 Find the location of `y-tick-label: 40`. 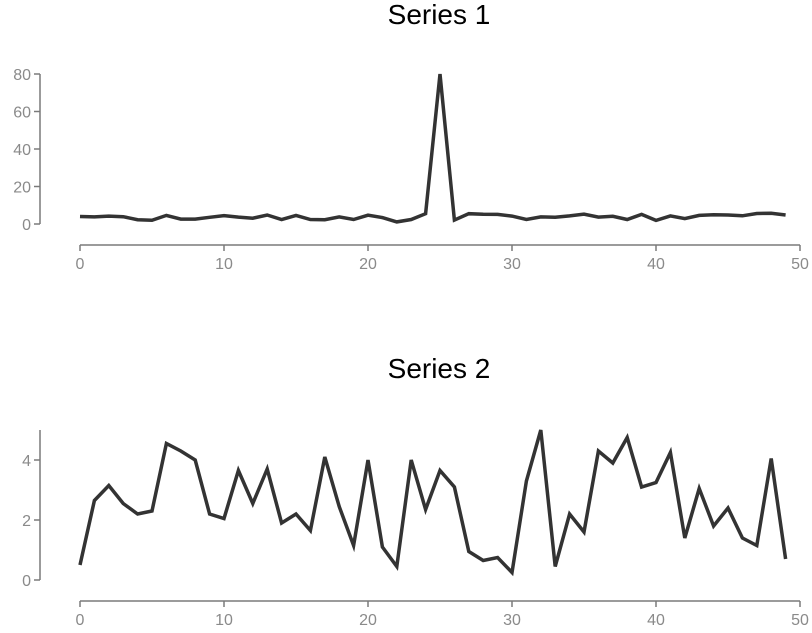

y-tick-label: 40 is located at coordinates (22, 150).